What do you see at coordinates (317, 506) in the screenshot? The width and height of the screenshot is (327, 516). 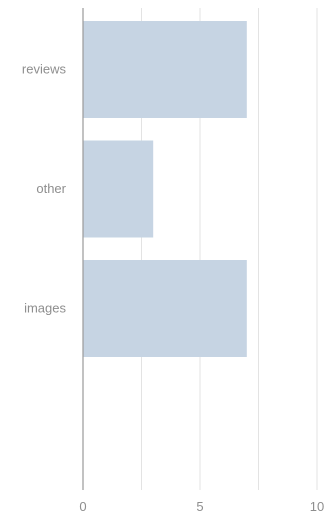 I see `x-tick-label-10: 10` at bounding box center [317, 506].